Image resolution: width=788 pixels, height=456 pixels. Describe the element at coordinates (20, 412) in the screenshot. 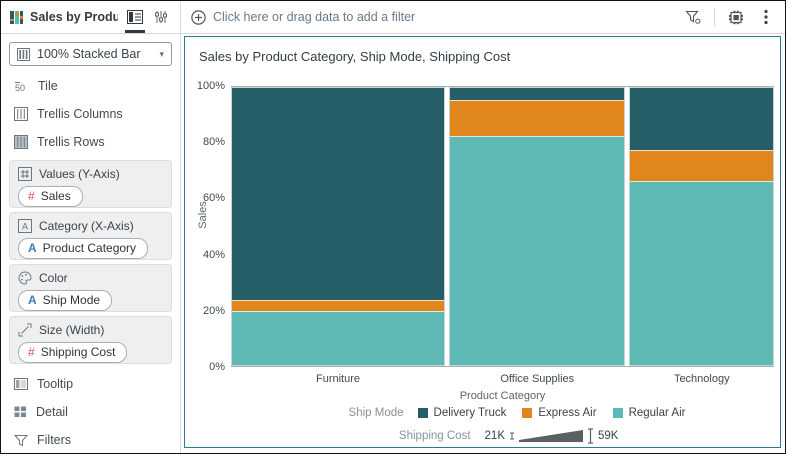

I see `detail-icon` at that location.